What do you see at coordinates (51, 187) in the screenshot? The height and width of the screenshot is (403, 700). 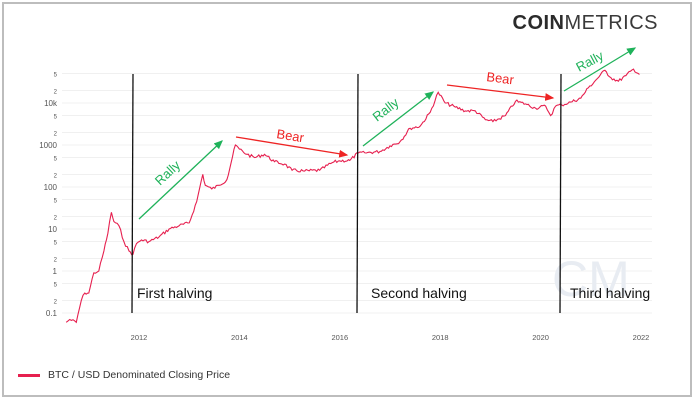 I see `y-tick-label: 100` at bounding box center [51, 187].